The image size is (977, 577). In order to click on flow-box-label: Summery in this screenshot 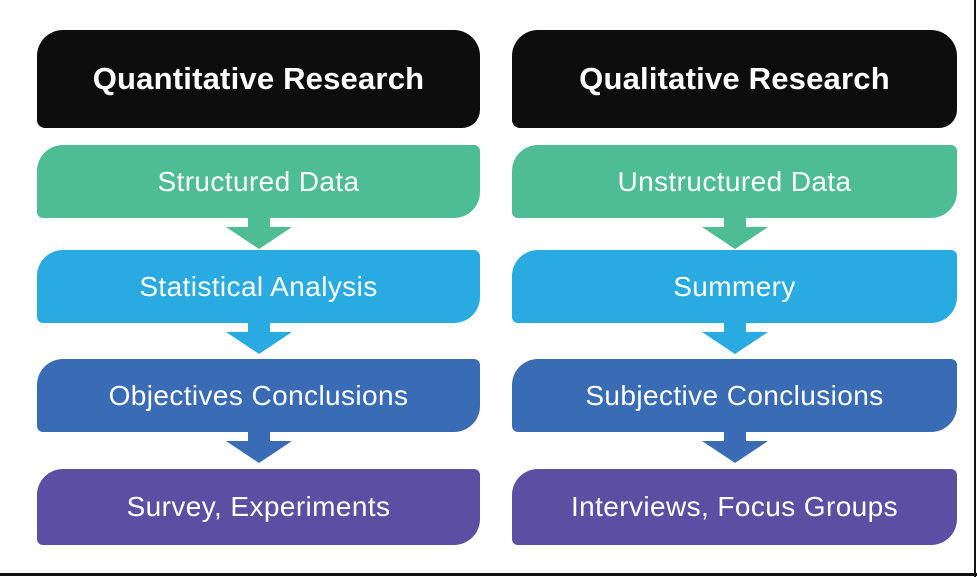, I will do `click(734, 286)`.